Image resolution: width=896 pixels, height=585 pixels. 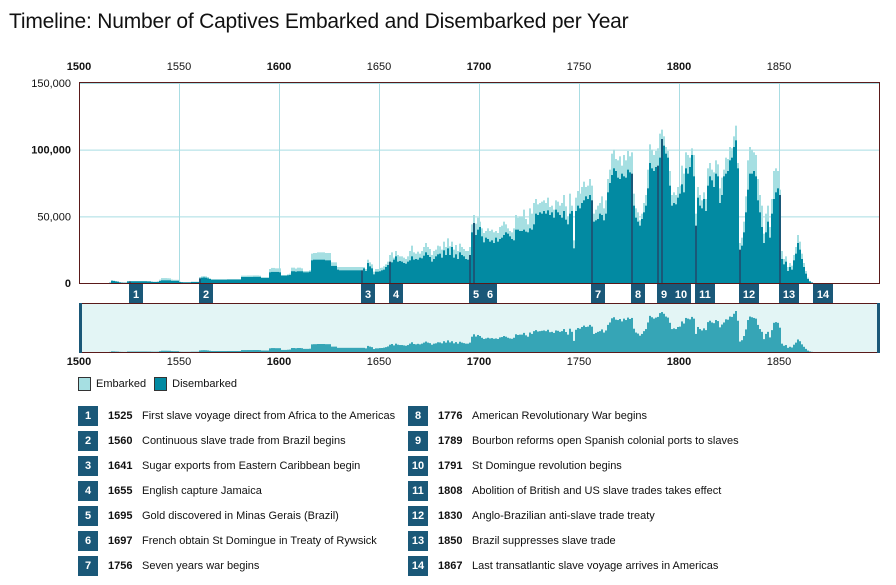 What do you see at coordinates (418, 541) in the screenshot?
I see `event-number-badge: 13` at bounding box center [418, 541].